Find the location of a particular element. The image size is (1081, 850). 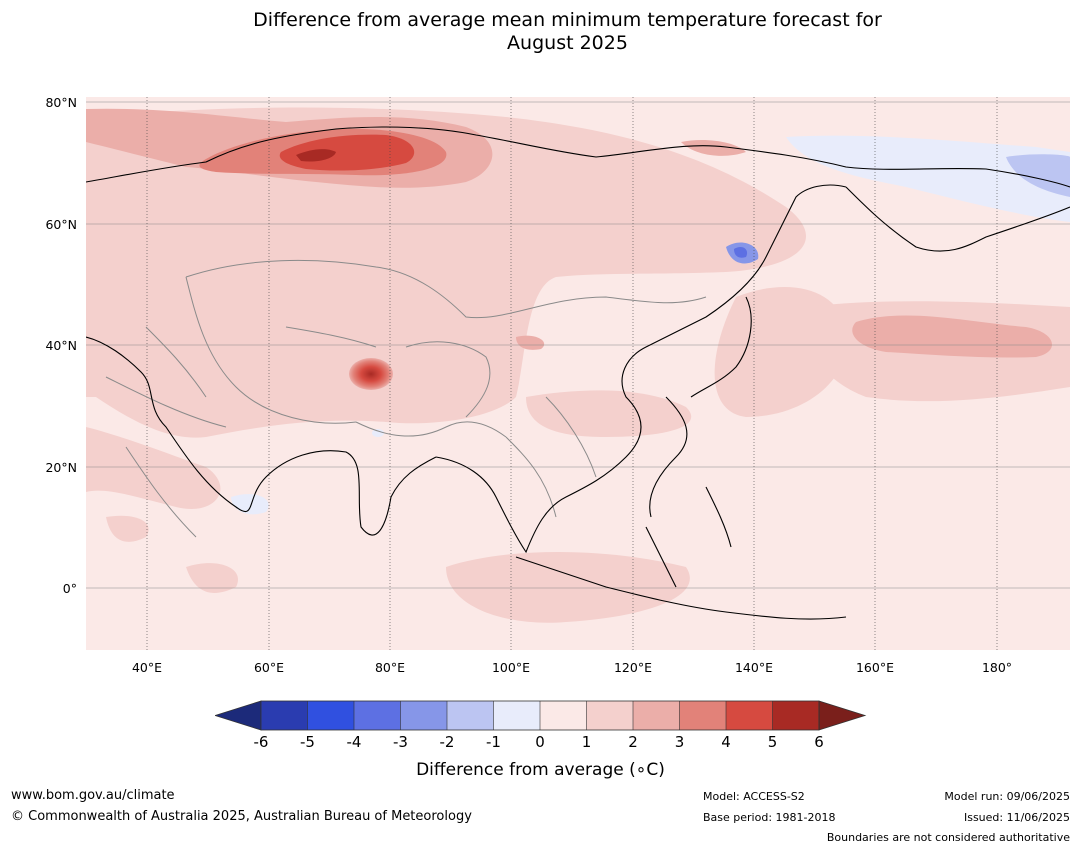

legend-tick: 6 is located at coordinates (819, 742).